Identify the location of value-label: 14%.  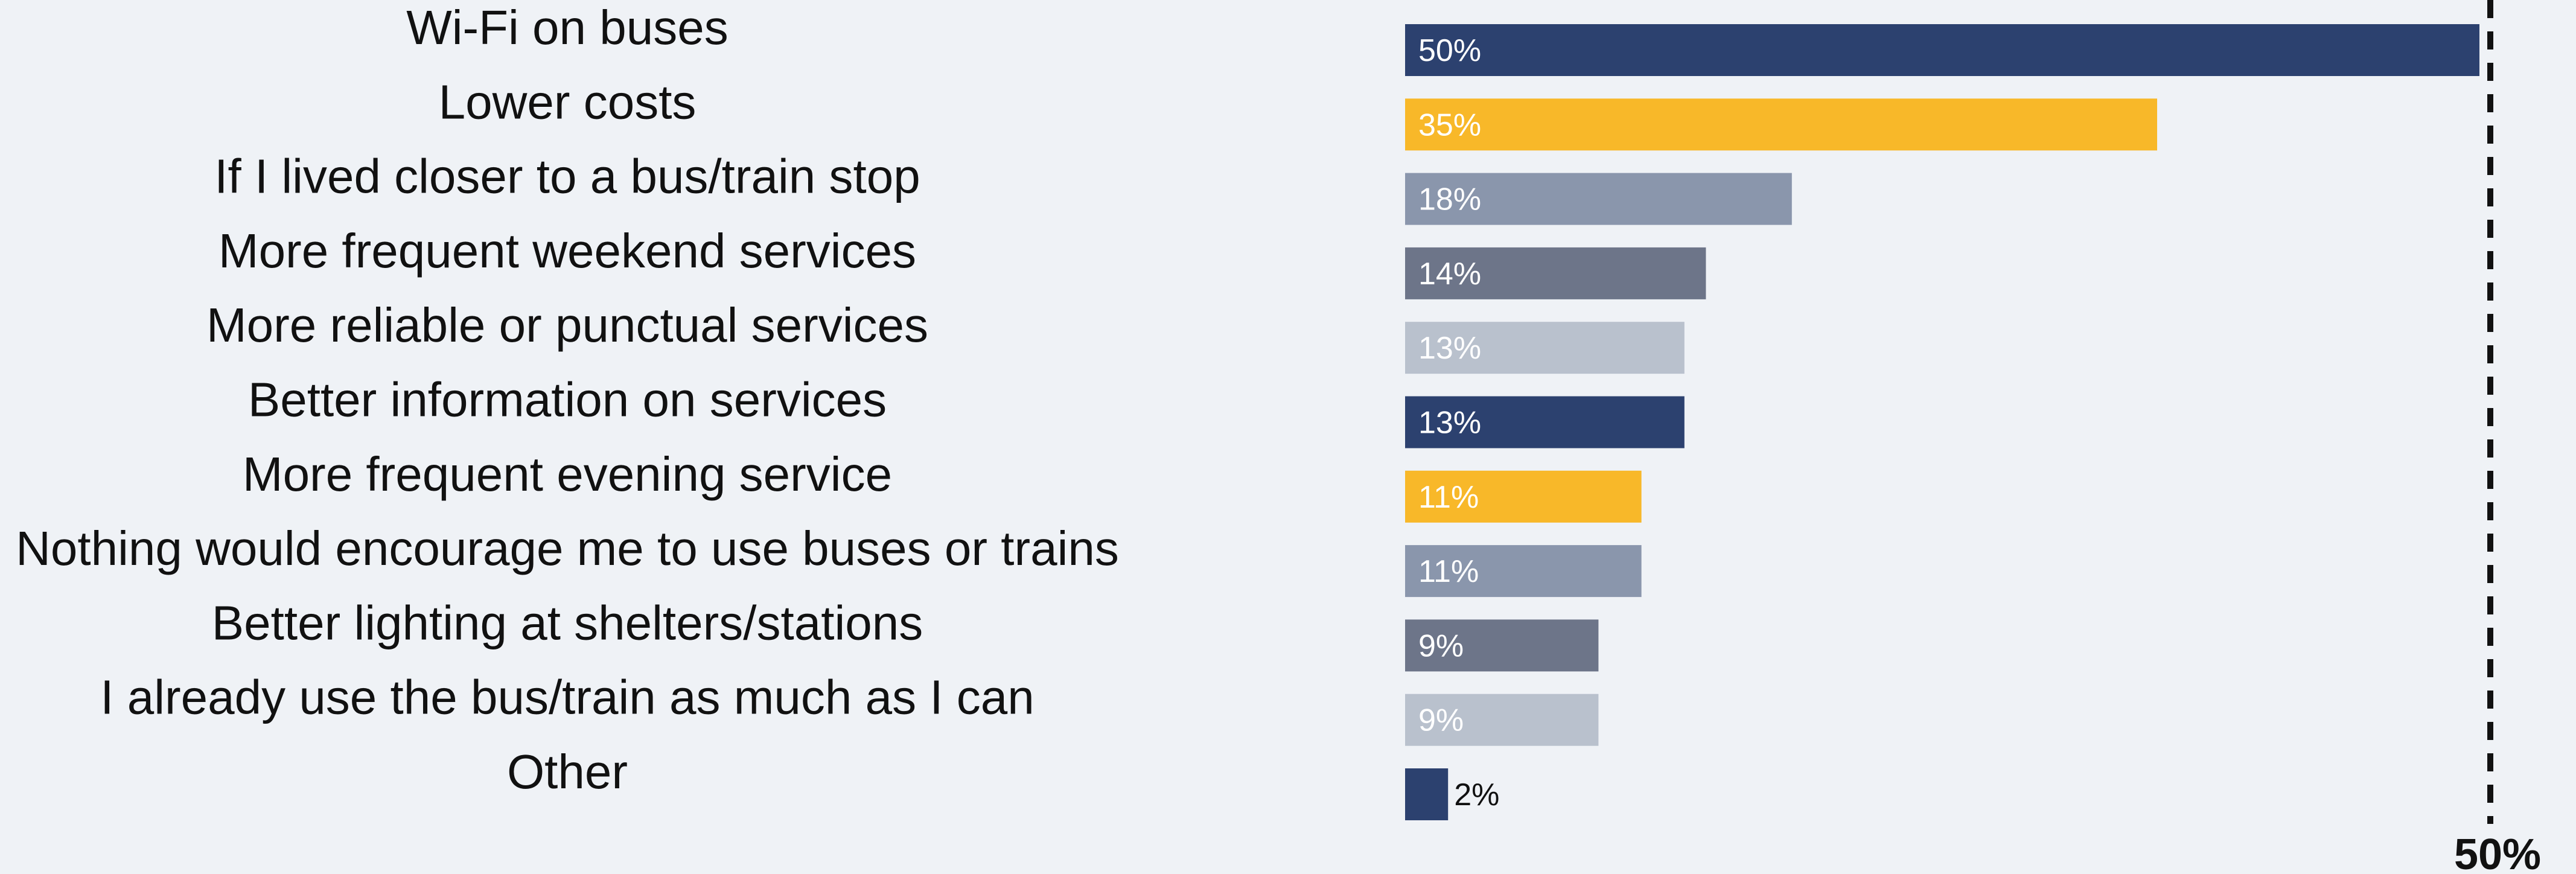
(1449, 274).